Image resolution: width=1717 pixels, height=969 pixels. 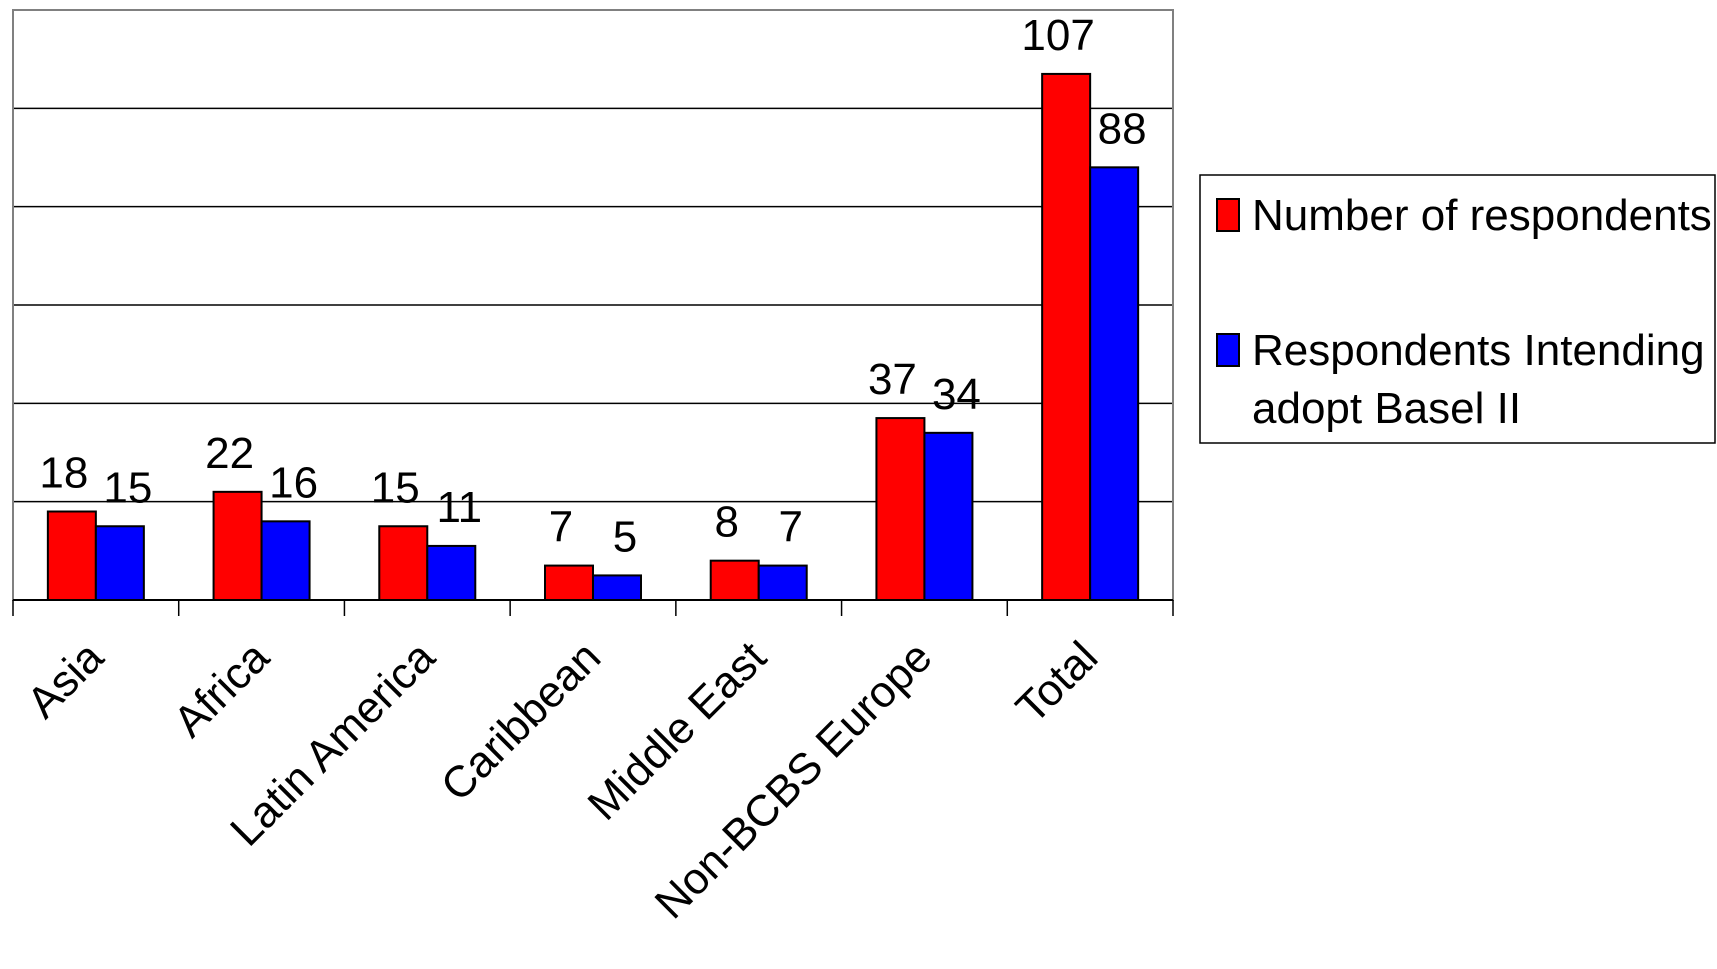 What do you see at coordinates (221, 689) in the screenshot?
I see `category-label-1: Africa` at bounding box center [221, 689].